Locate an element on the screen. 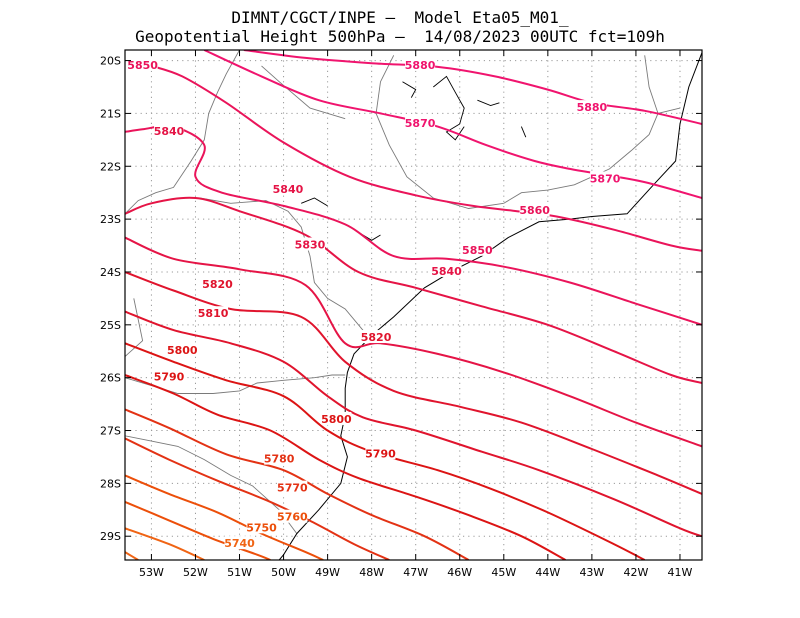  lat-tick-label: 25S is located at coordinates (110, 325).